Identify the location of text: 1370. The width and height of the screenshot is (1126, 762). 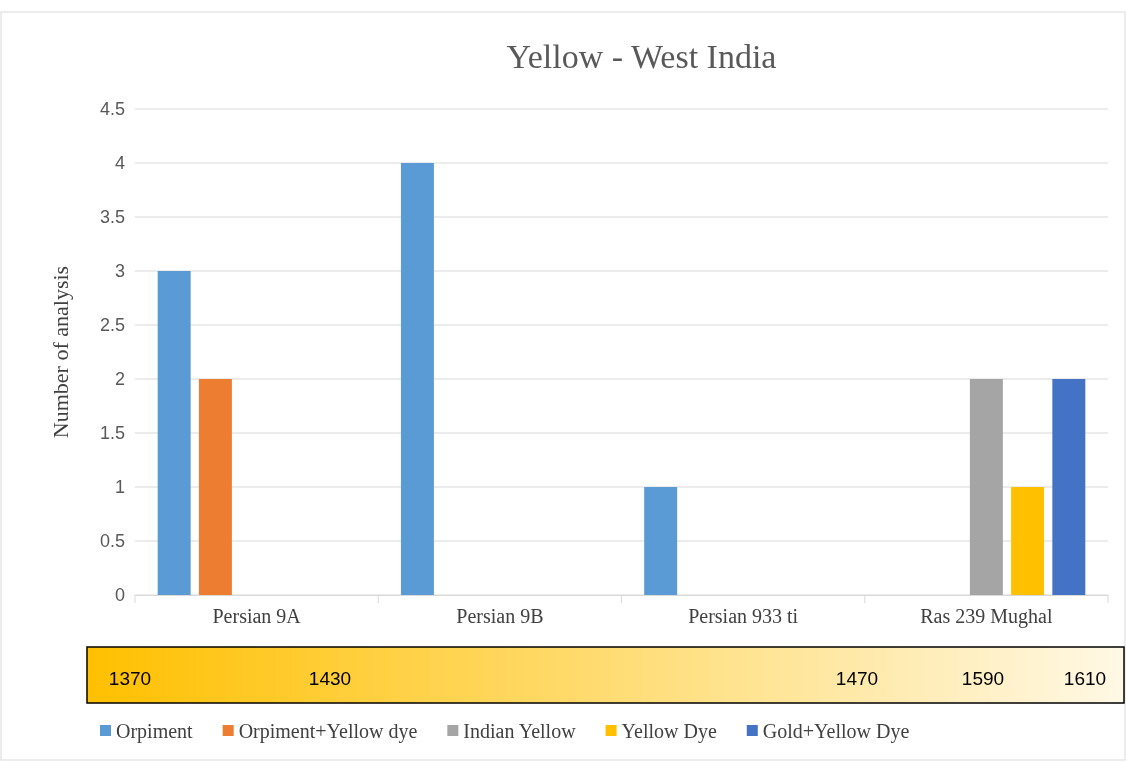
(130, 678).